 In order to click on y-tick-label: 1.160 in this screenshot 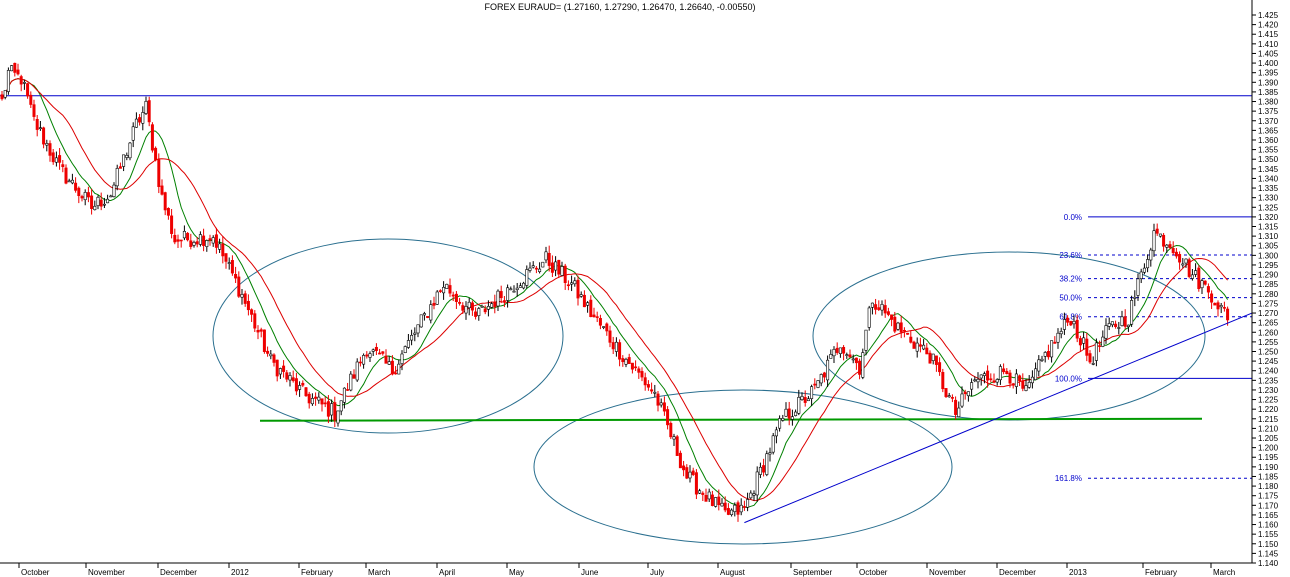, I will do `click(1268, 525)`.